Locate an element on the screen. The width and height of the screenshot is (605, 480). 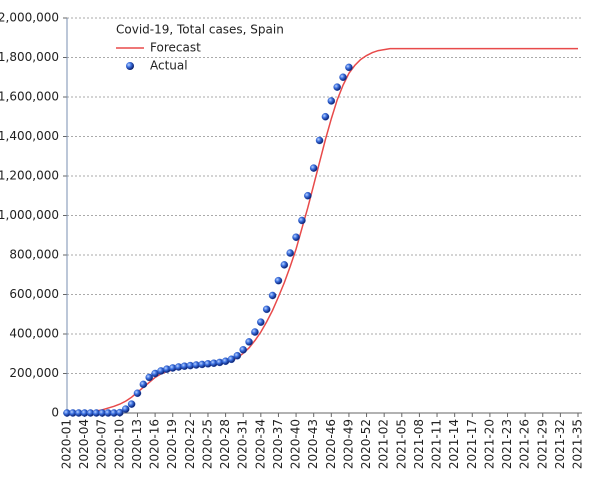
x-tick-label: 2021-14 is located at coordinates (454, 444).